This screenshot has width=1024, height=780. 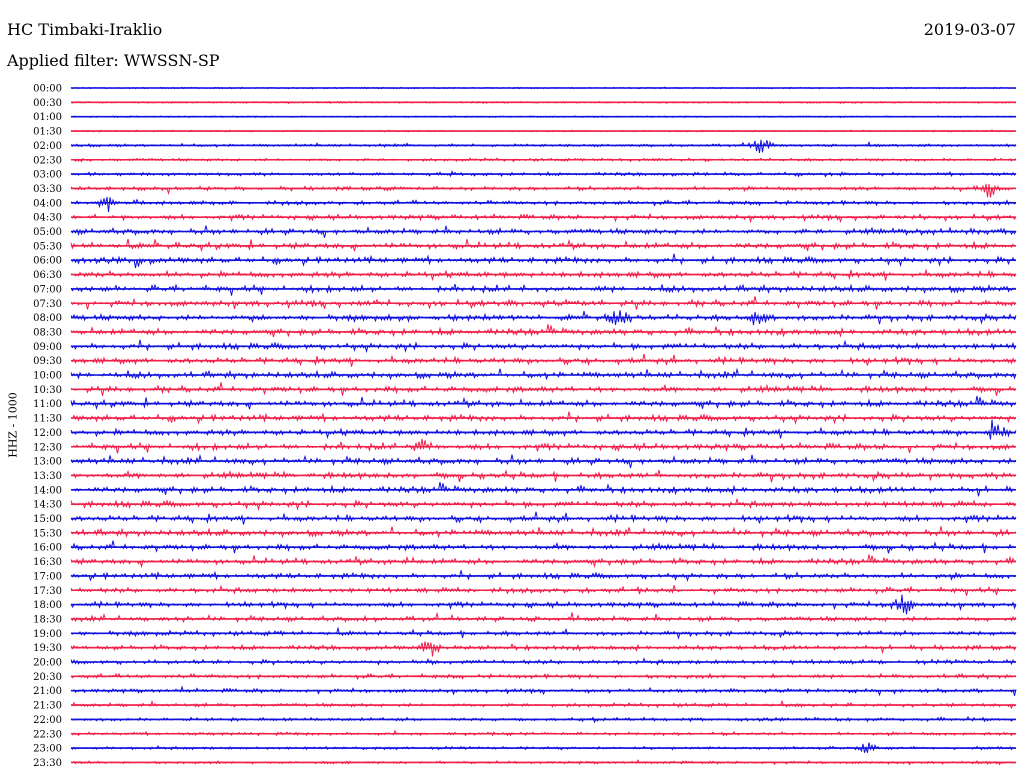 What do you see at coordinates (47, 132) in the screenshot?
I see `row-time-label: 01:30` at bounding box center [47, 132].